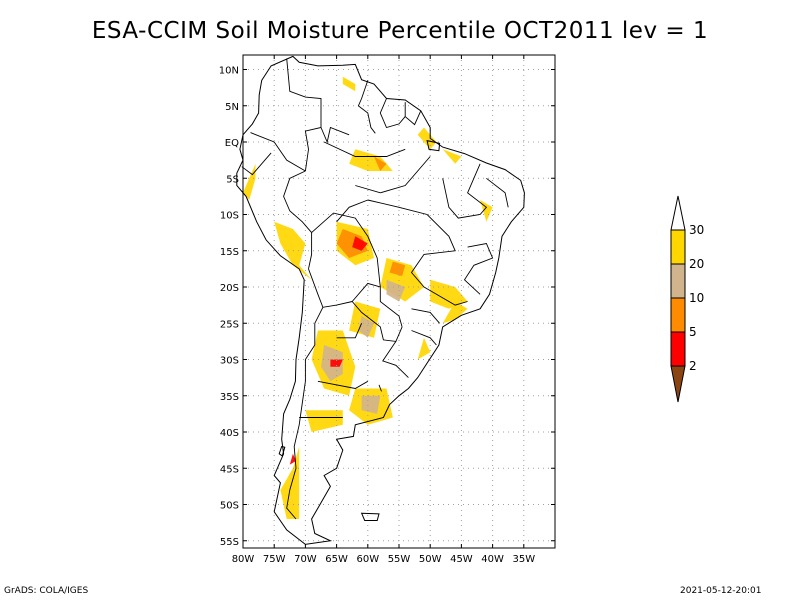 This screenshot has width=800, height=600. What do you see at coordinates (696, 264) in the screenshot?
I see `colorbar-label-1: 20` at bounding box center [696, 264].